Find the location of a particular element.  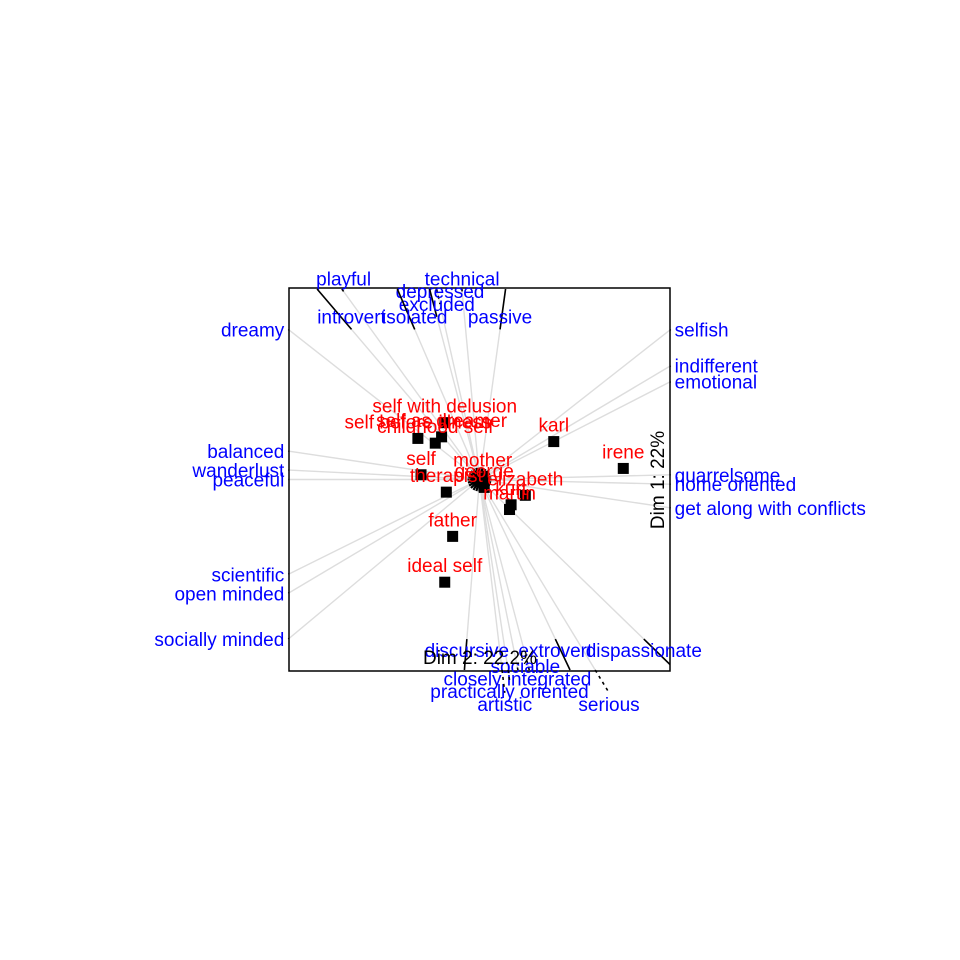

construct-label-get-along-with-conflicts: get along with conflicts is located at coordinates (770, 509).